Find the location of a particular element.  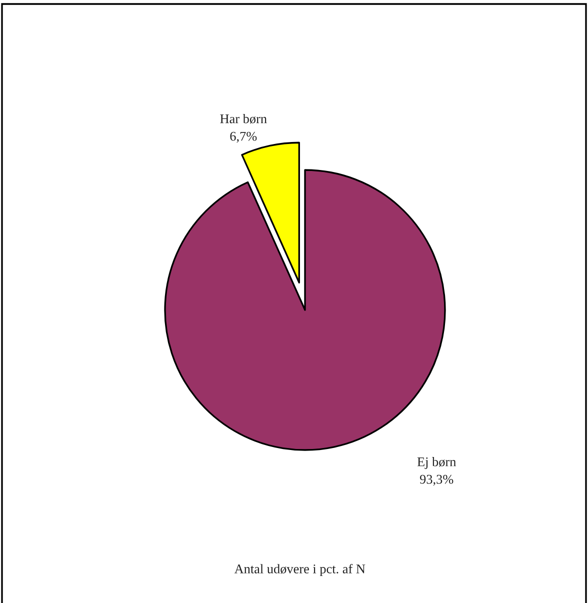

data-label: 93,3% is located at coordinates (437, 480).